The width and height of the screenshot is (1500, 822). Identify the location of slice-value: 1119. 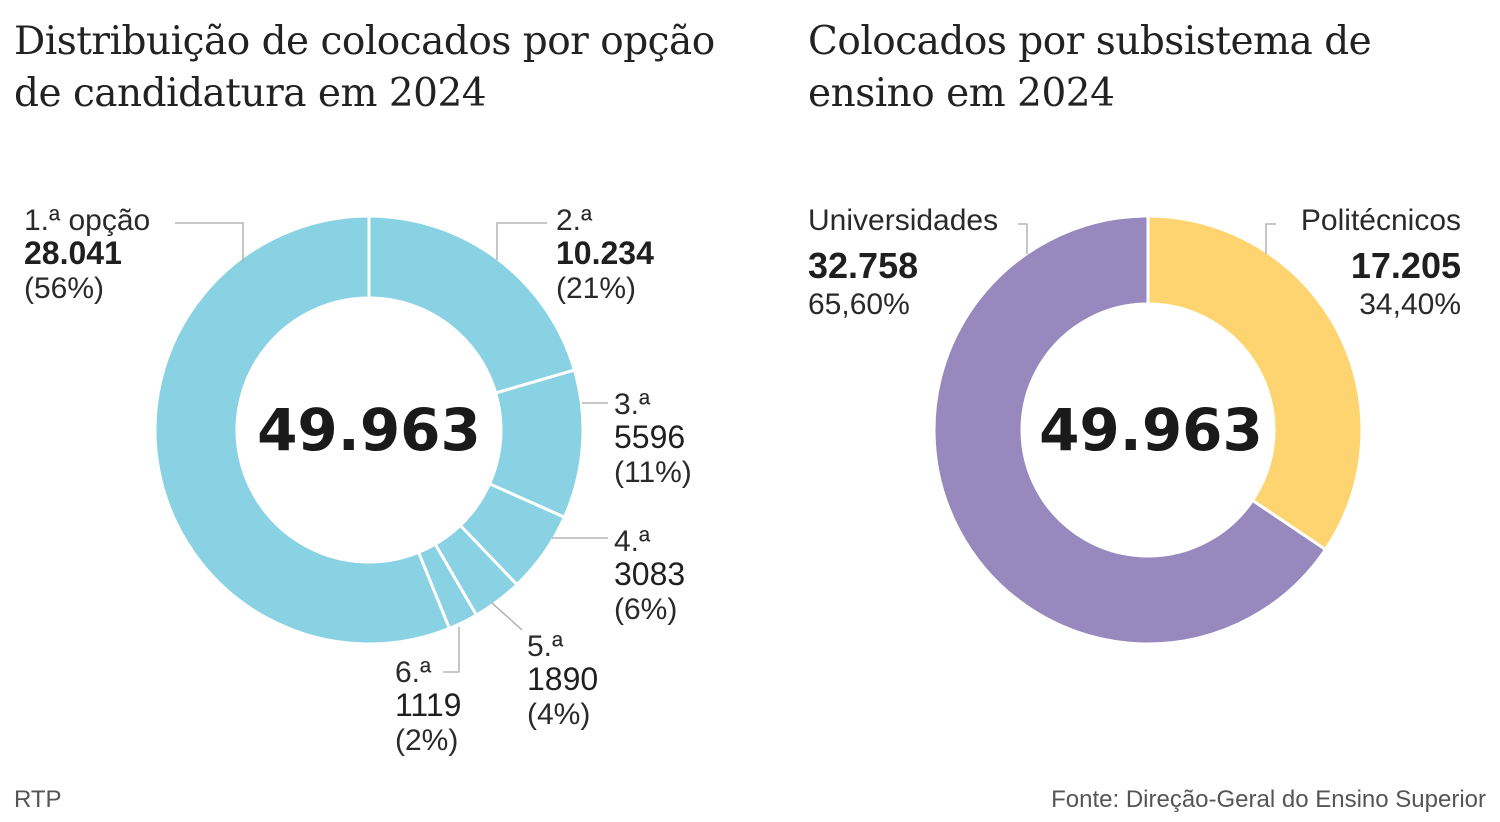
(428, 705).